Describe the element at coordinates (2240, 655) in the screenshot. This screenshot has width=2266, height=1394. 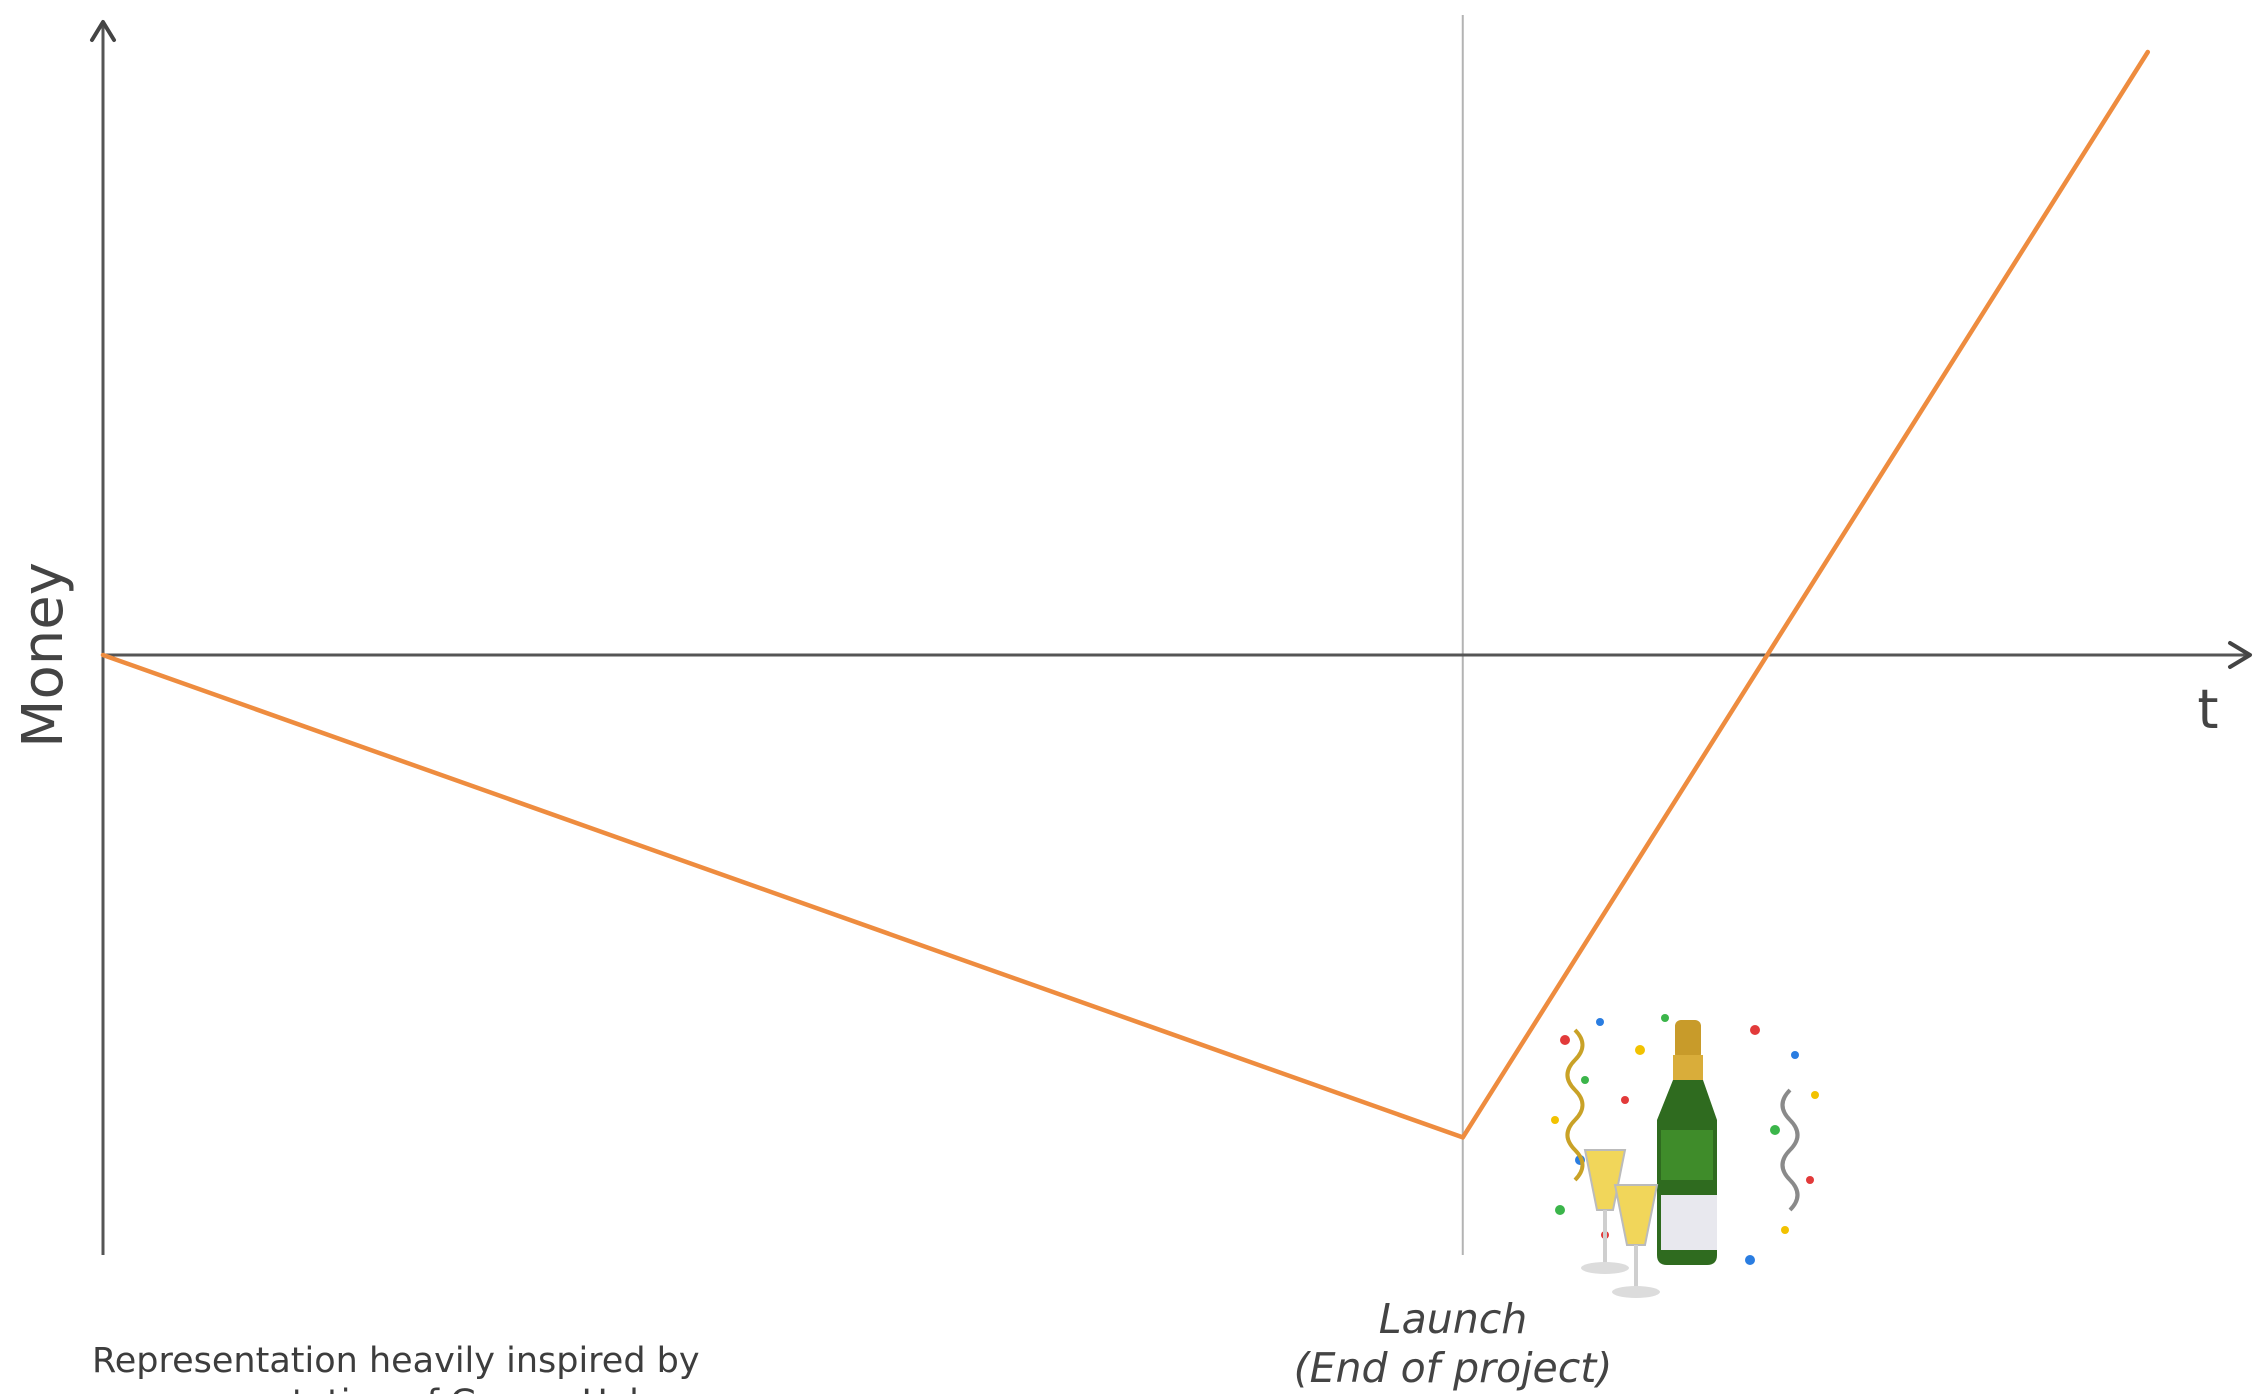
I see `x-axis-arrow-icon` at that location.